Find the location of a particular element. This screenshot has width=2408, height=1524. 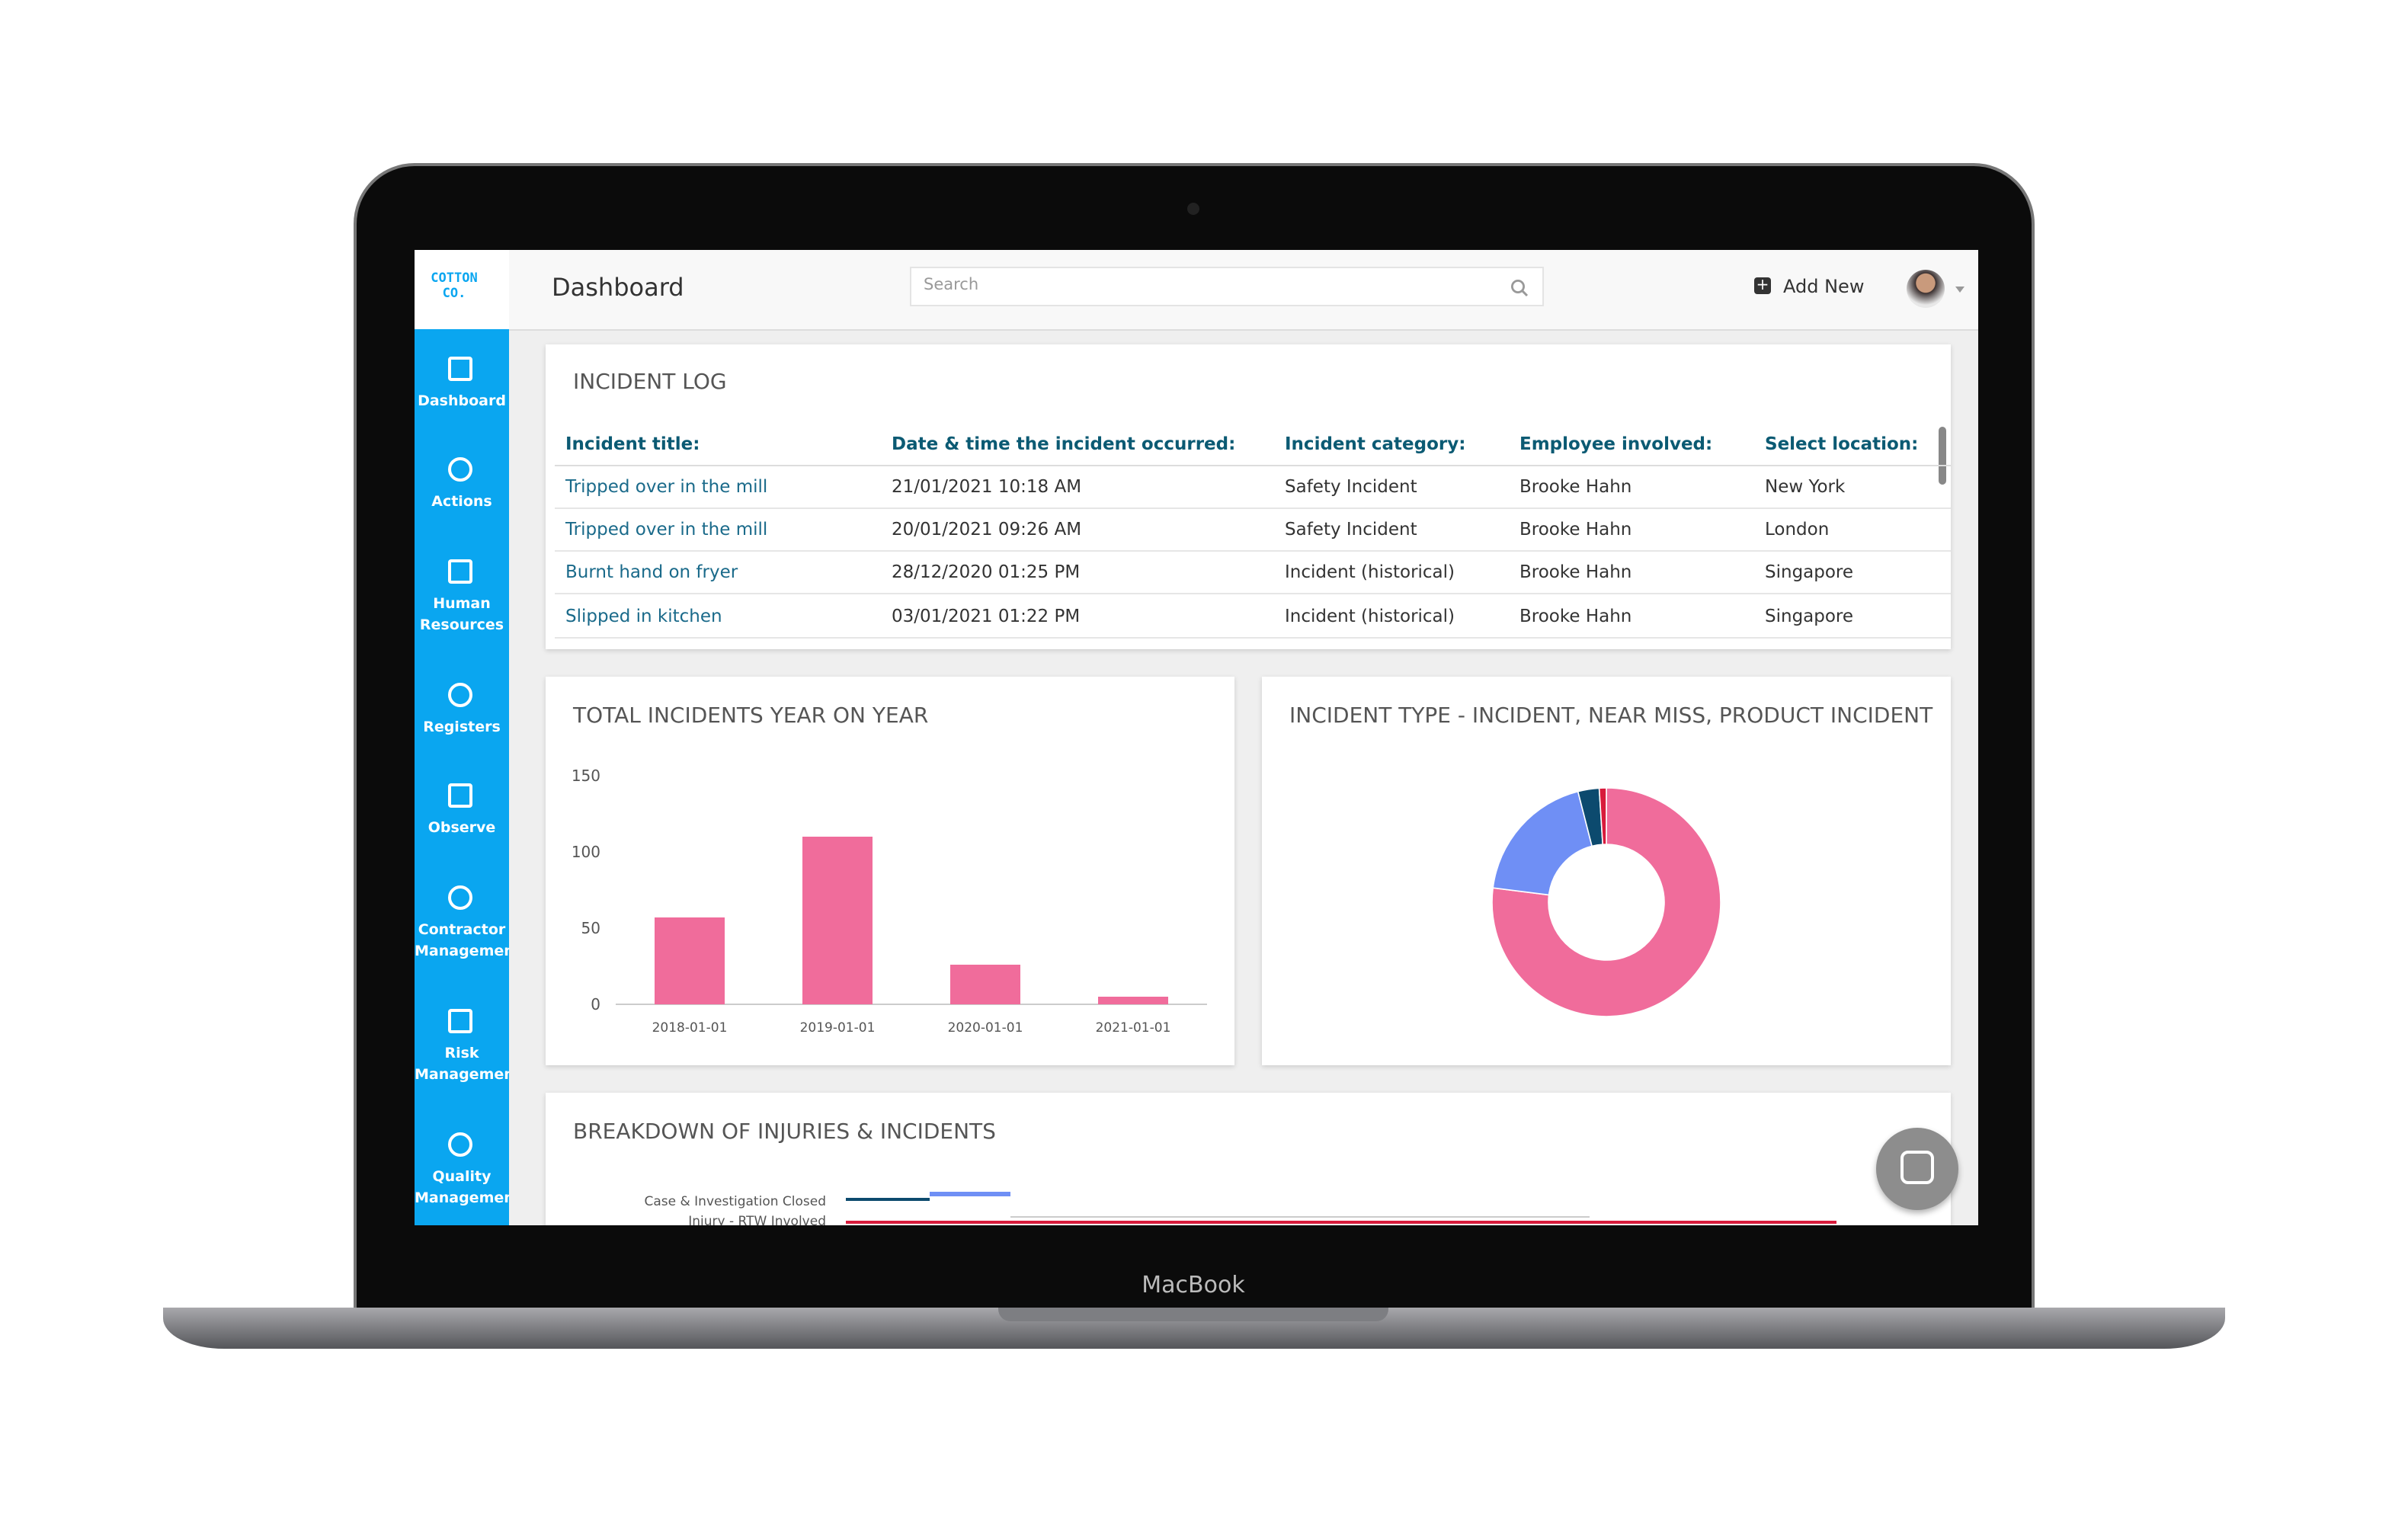

chat-button is located at coordinates (1917, 1169).